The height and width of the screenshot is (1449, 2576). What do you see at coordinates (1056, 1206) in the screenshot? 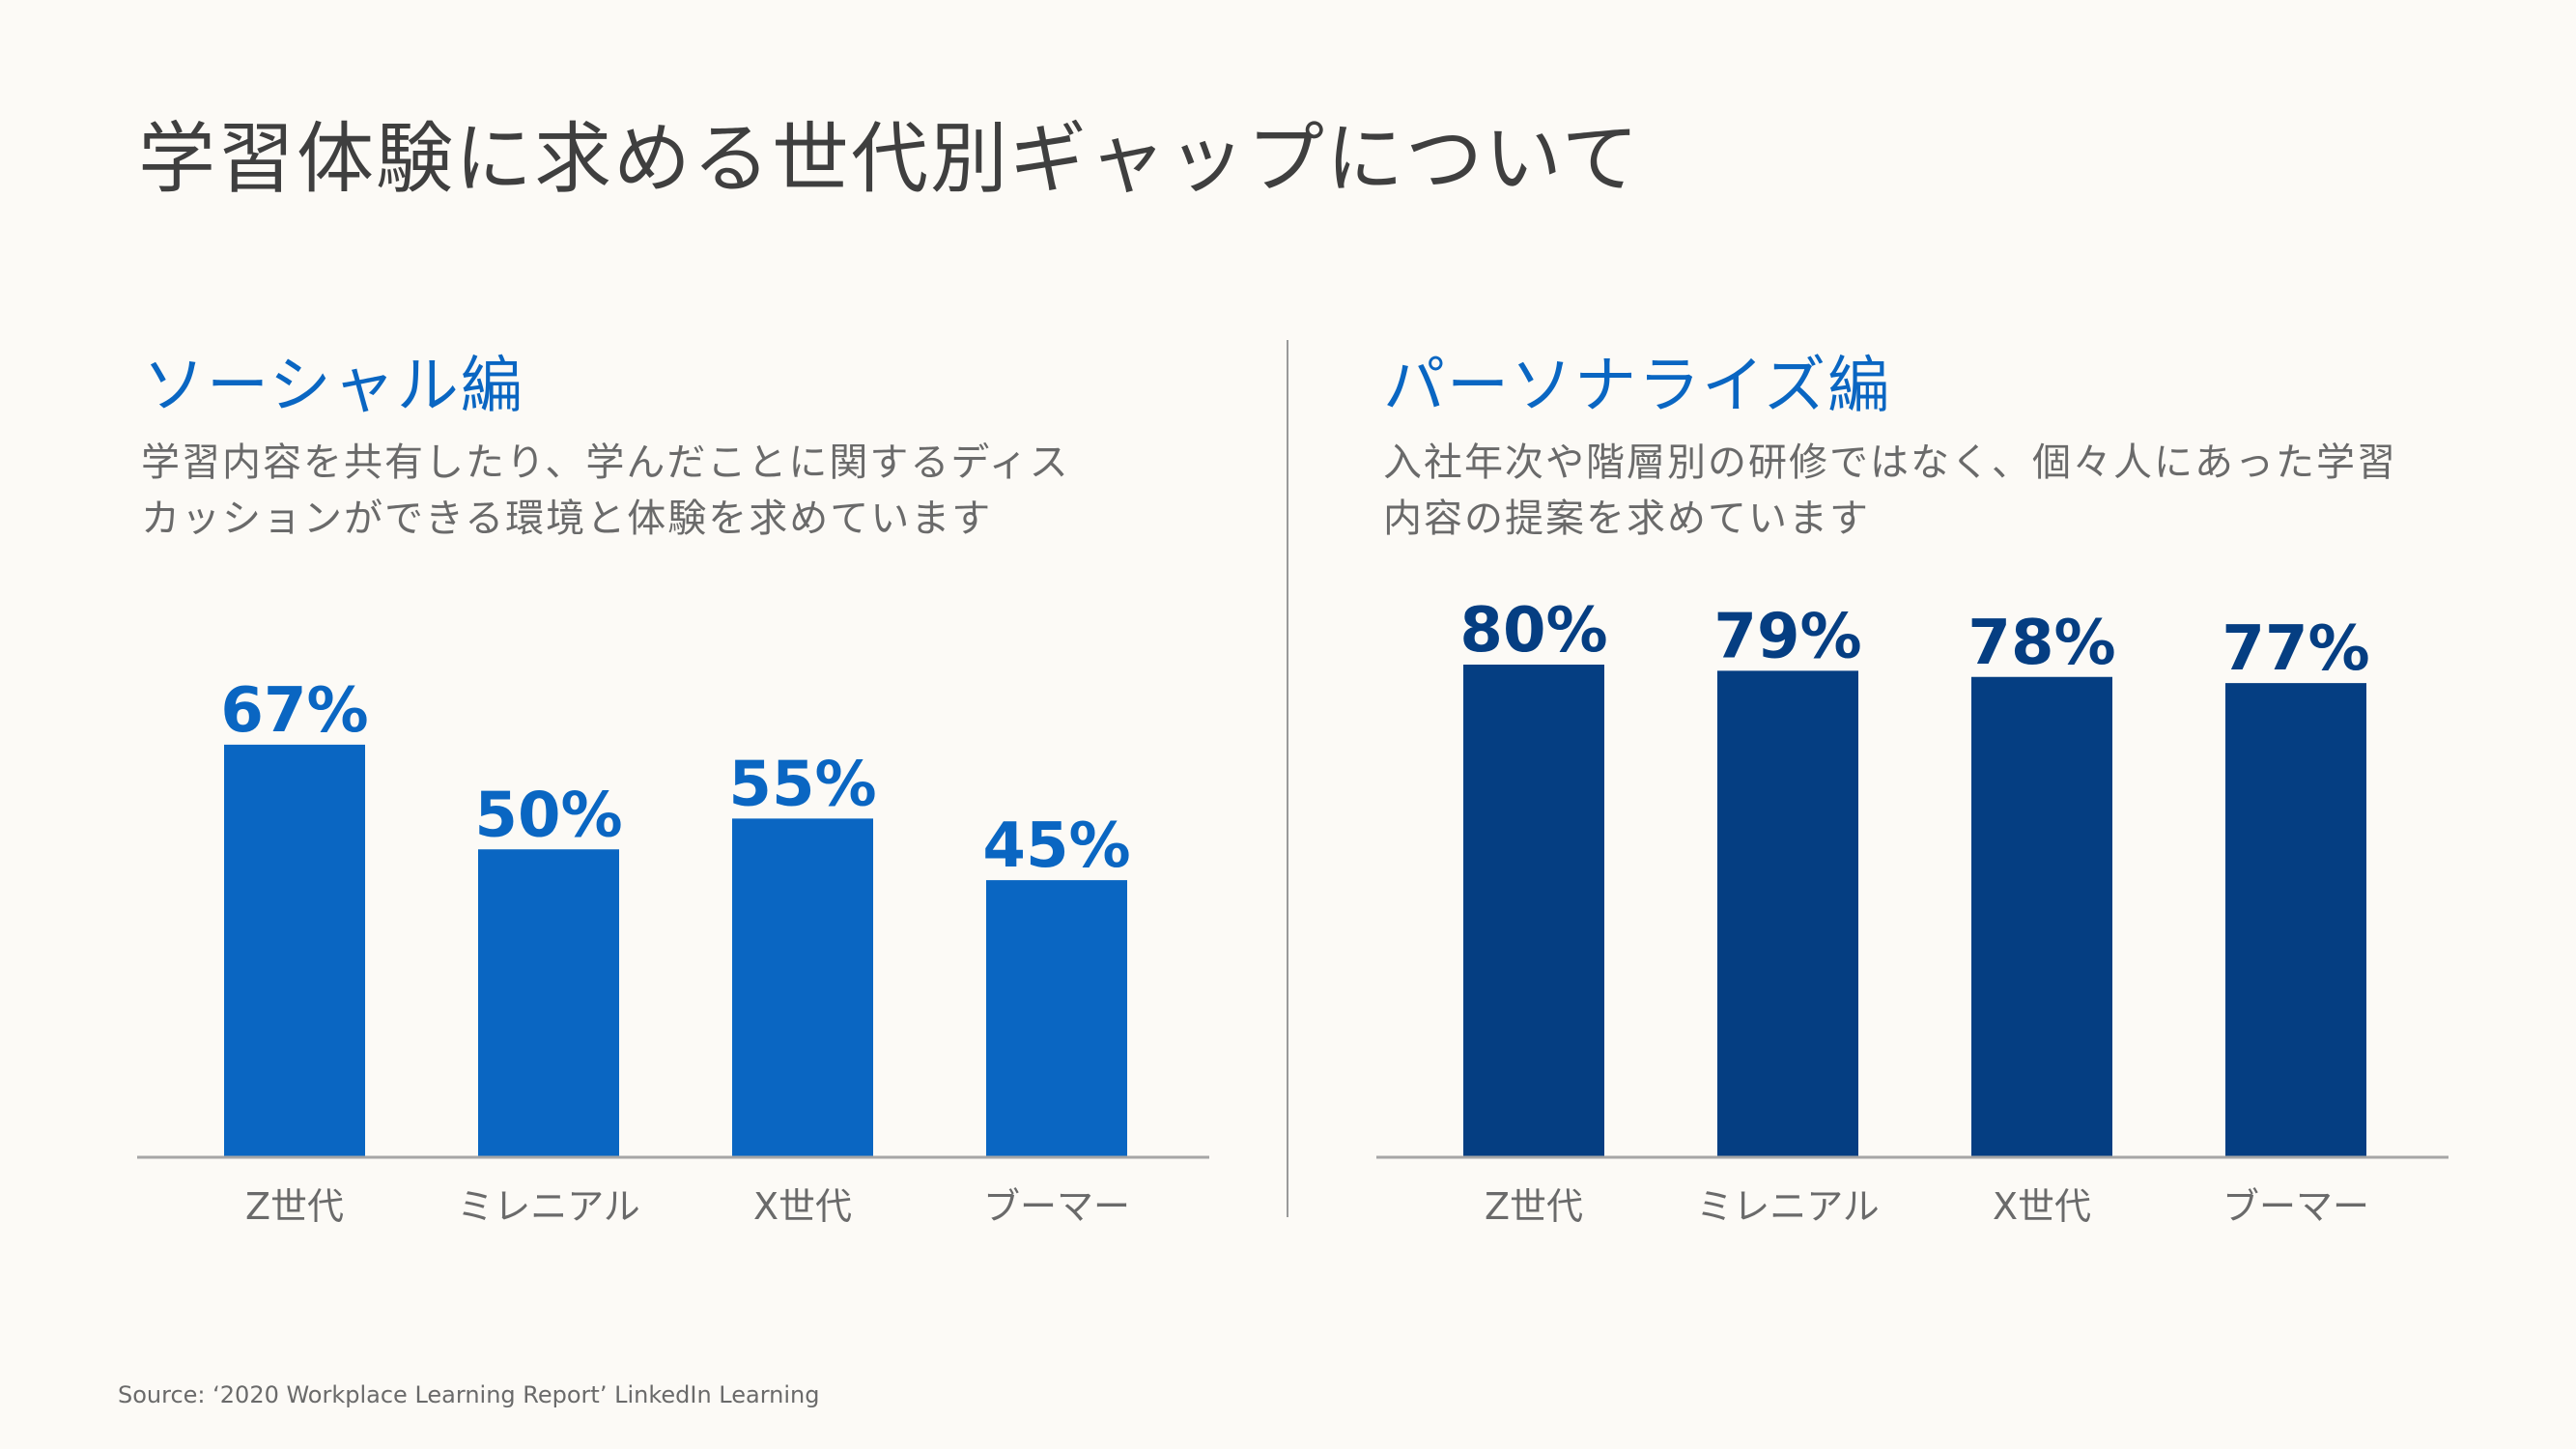
I see `social-category-label-4: ブーマー` at bounding box center [1056, 1206].